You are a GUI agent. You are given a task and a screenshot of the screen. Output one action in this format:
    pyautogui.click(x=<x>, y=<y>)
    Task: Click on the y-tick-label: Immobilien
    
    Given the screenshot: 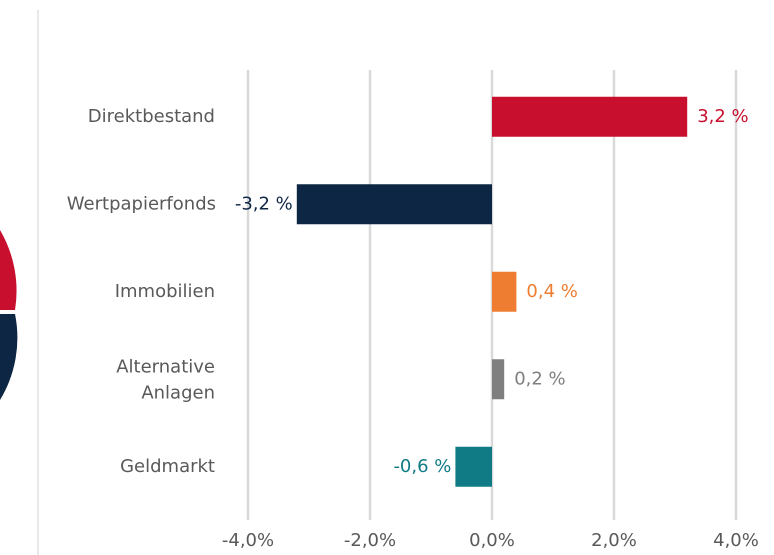 What is the action you would take?
    pyautogui.click(x=165, y=291)
    